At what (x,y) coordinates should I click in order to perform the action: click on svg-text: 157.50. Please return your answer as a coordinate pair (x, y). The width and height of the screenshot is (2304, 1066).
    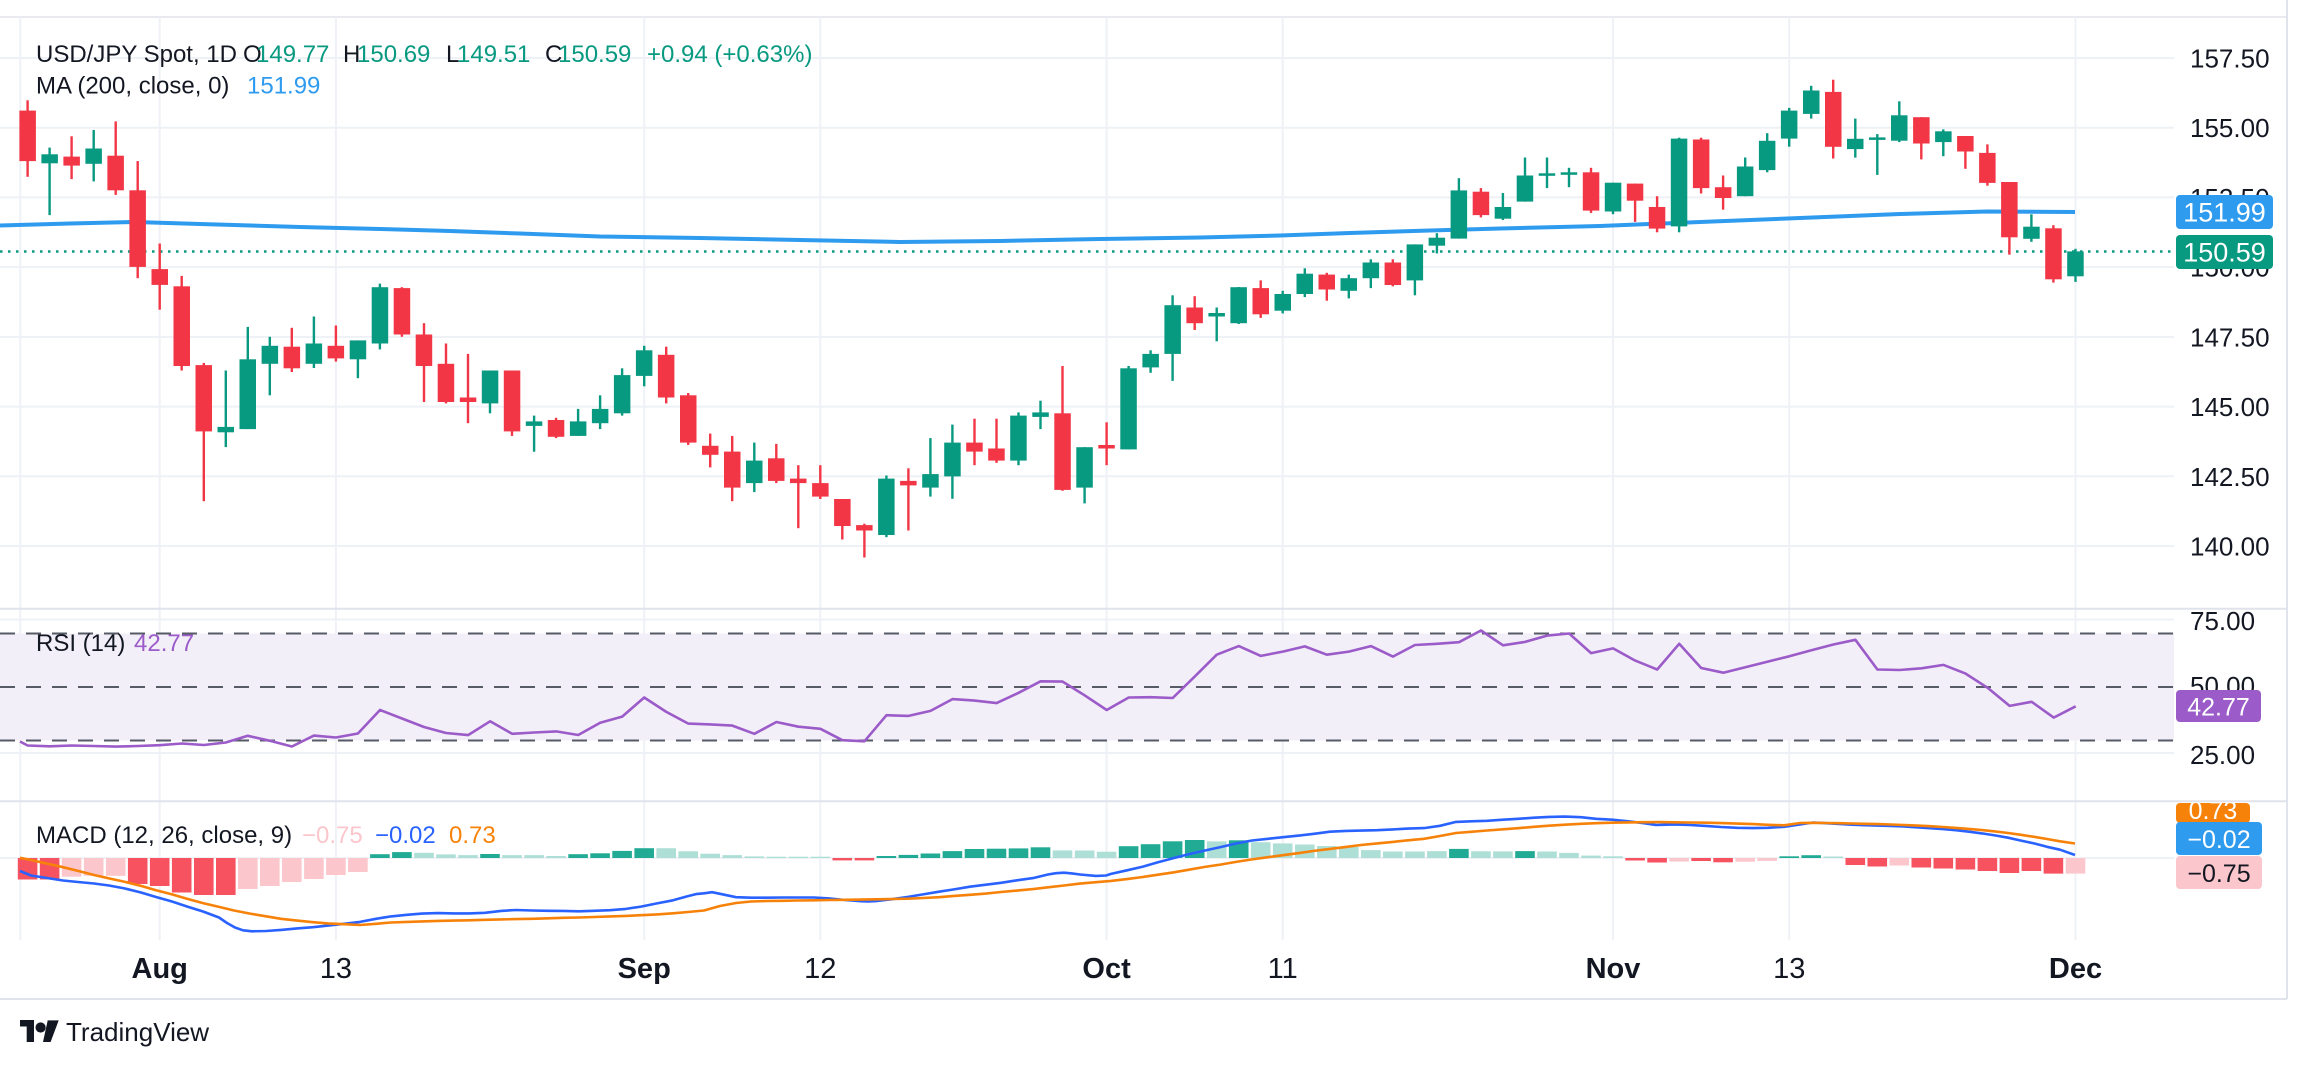
    Looking at the image, I should click on (2230, 59).